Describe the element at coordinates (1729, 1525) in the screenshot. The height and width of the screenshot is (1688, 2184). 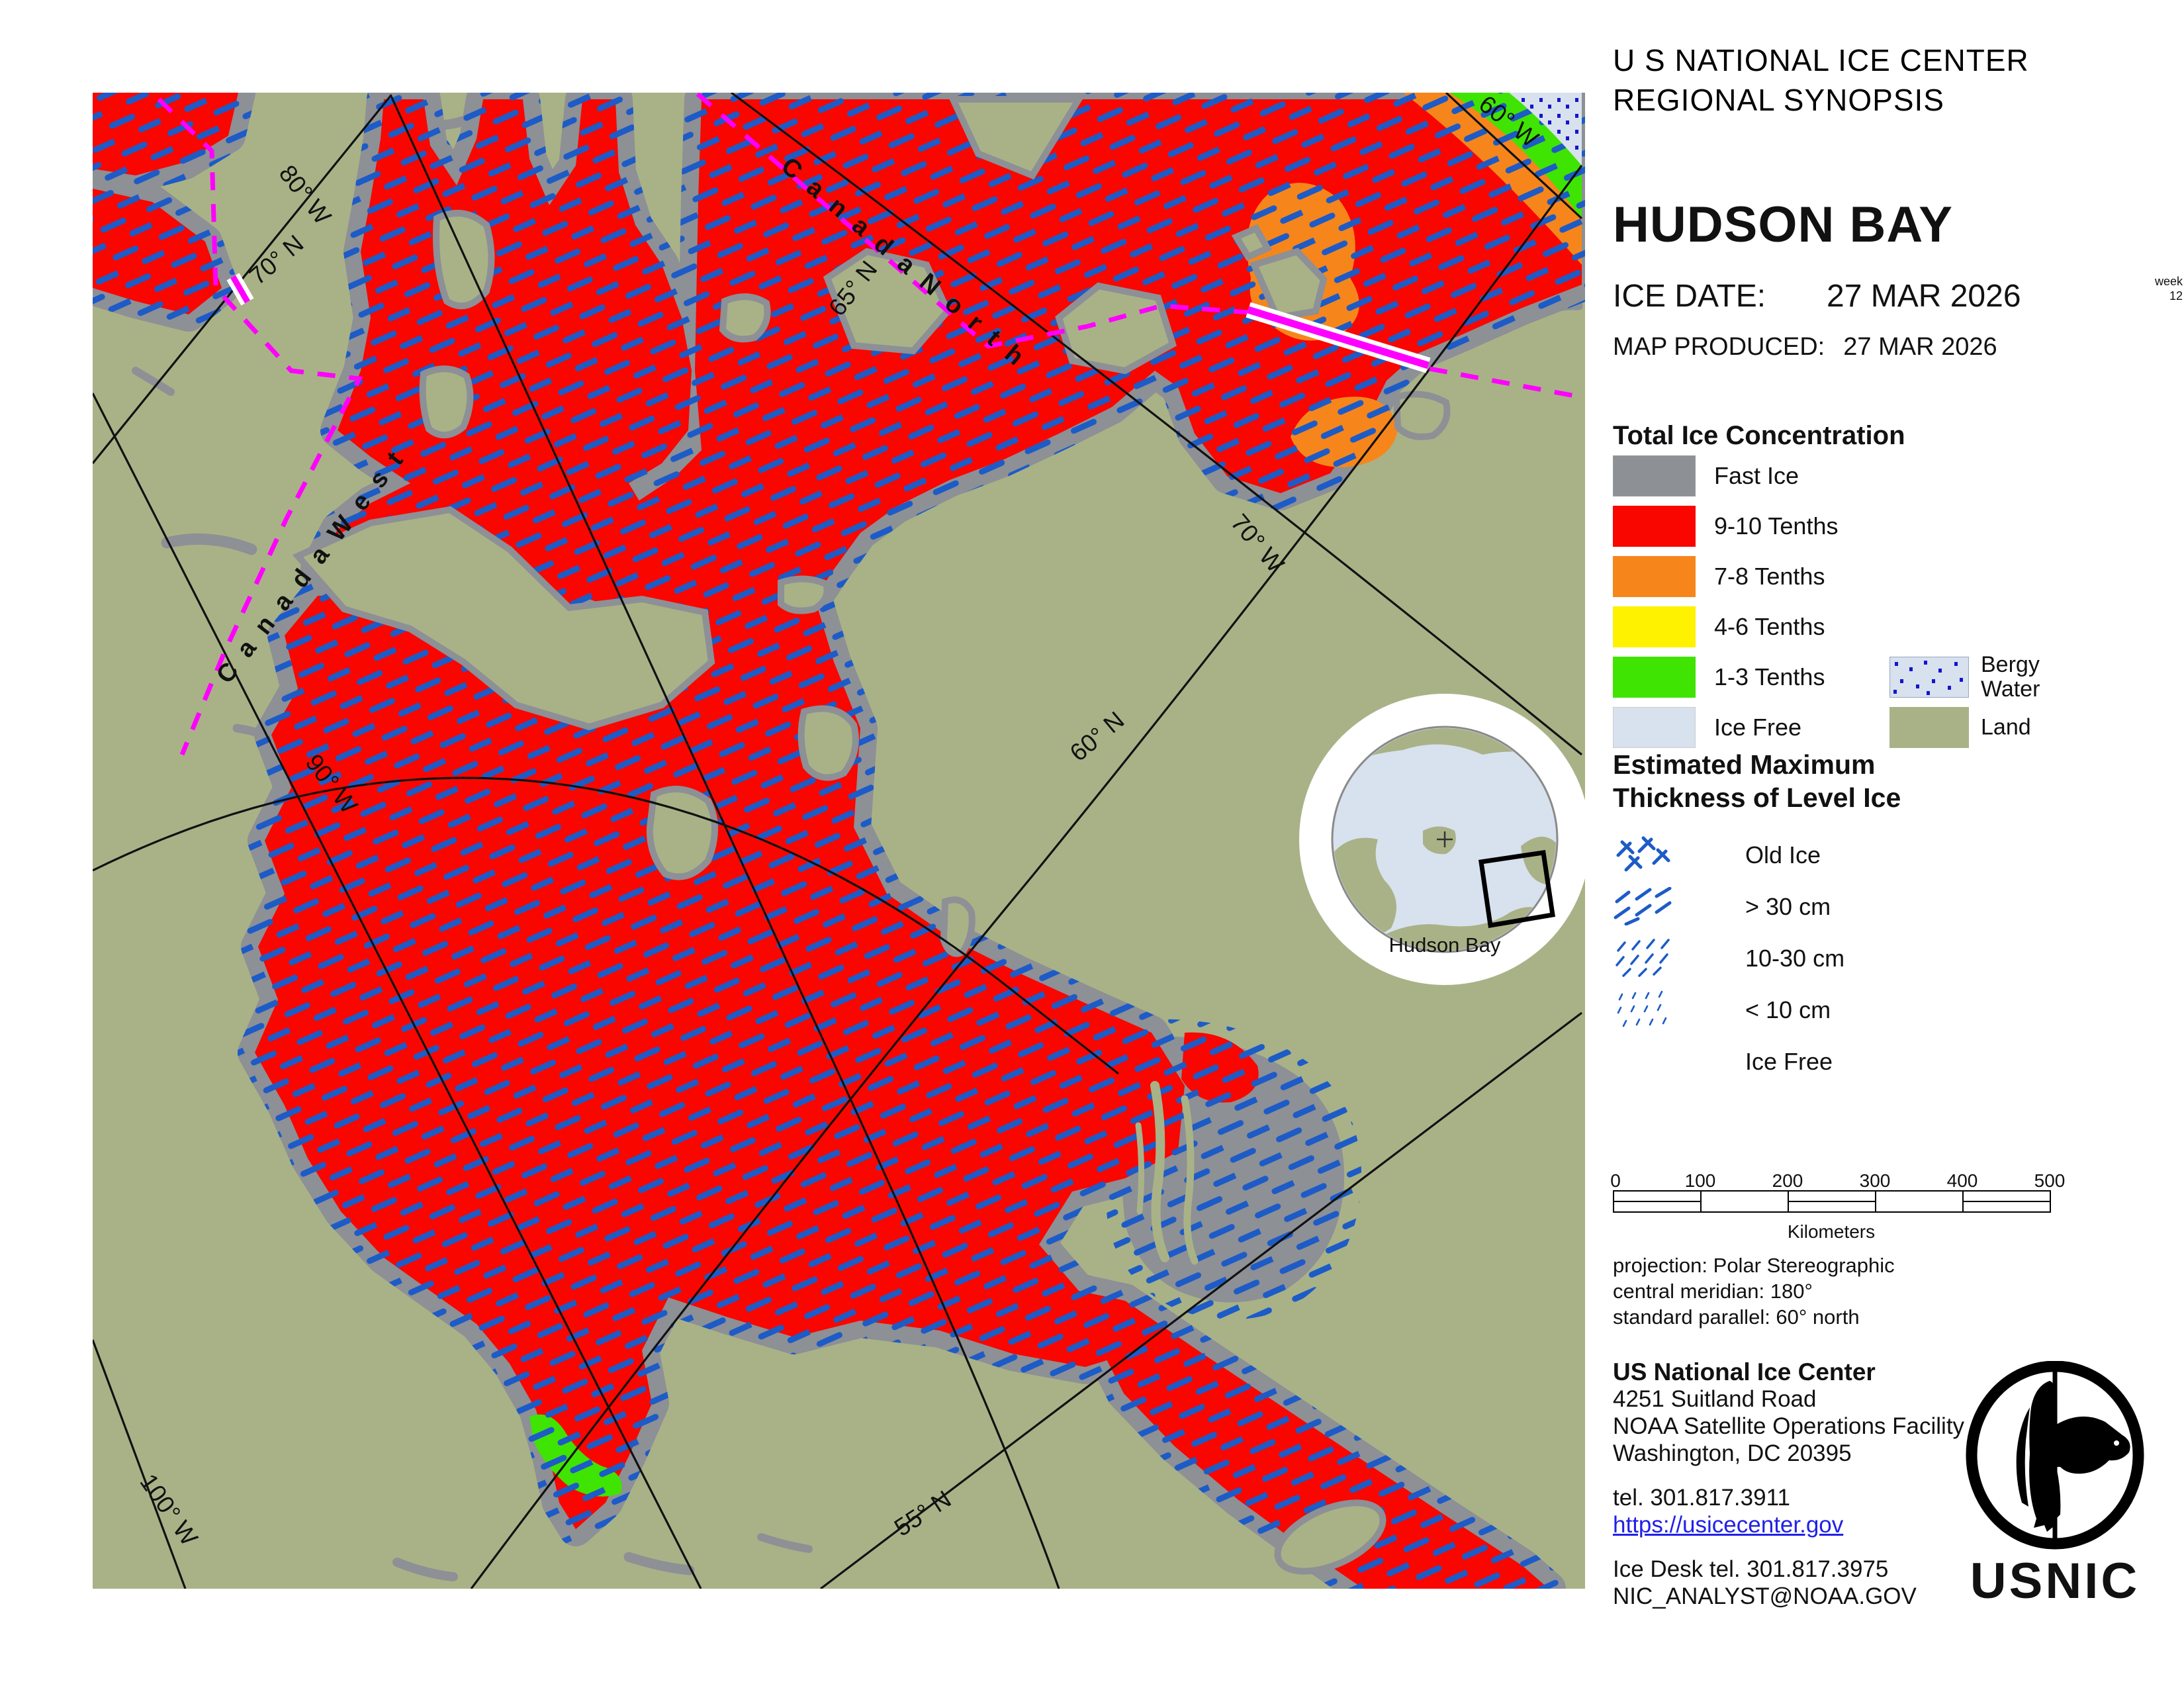
I see `website-link: https://usicecenter.gov` at that location.